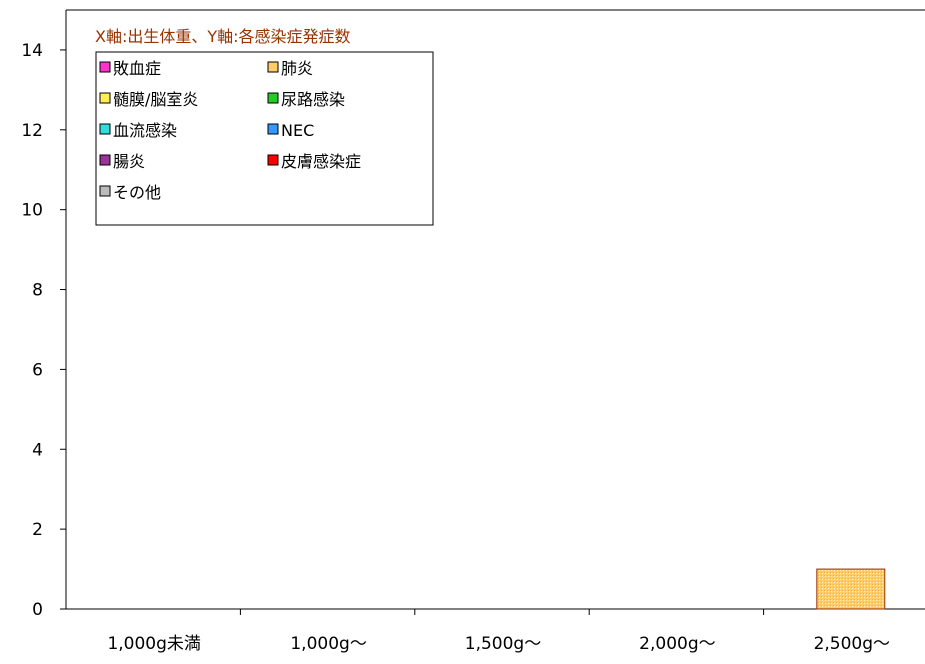  Describe the element at coordinates (37, 370) in the screenshot. I see `y-tick-label: 6` at that location.